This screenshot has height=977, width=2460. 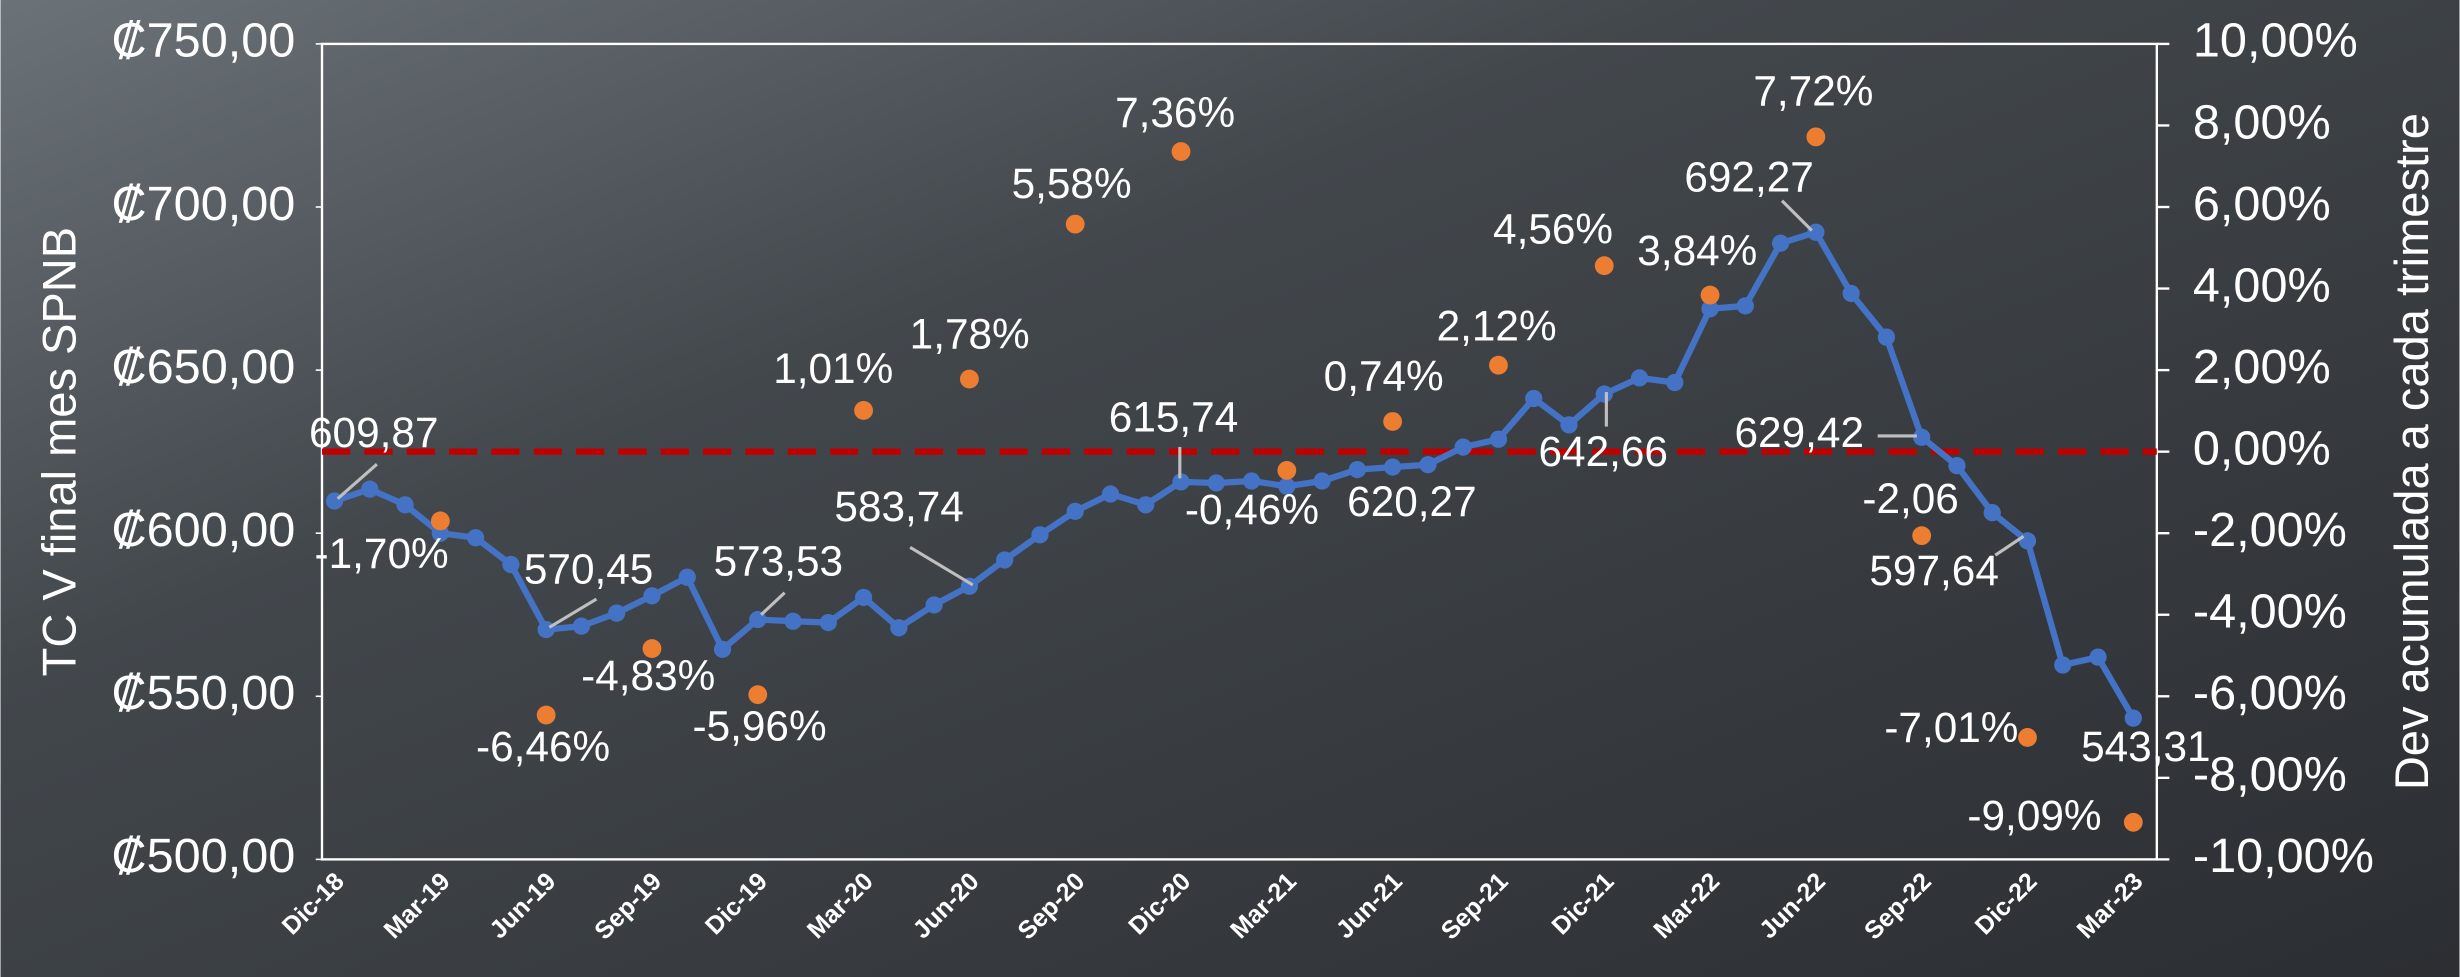 I want to click on y2-tick-label: -8,00%, so click(x=2270, y=775).